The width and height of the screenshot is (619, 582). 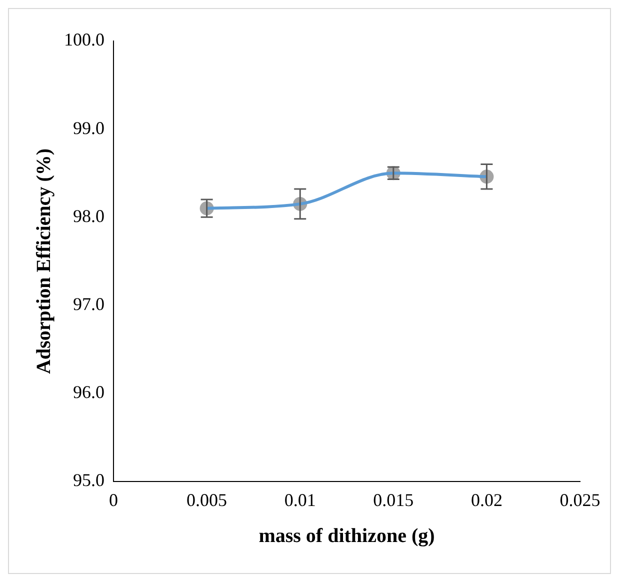 I want to click on x-axis-title: mass of dithizone (g), so click(x=346, y=536).